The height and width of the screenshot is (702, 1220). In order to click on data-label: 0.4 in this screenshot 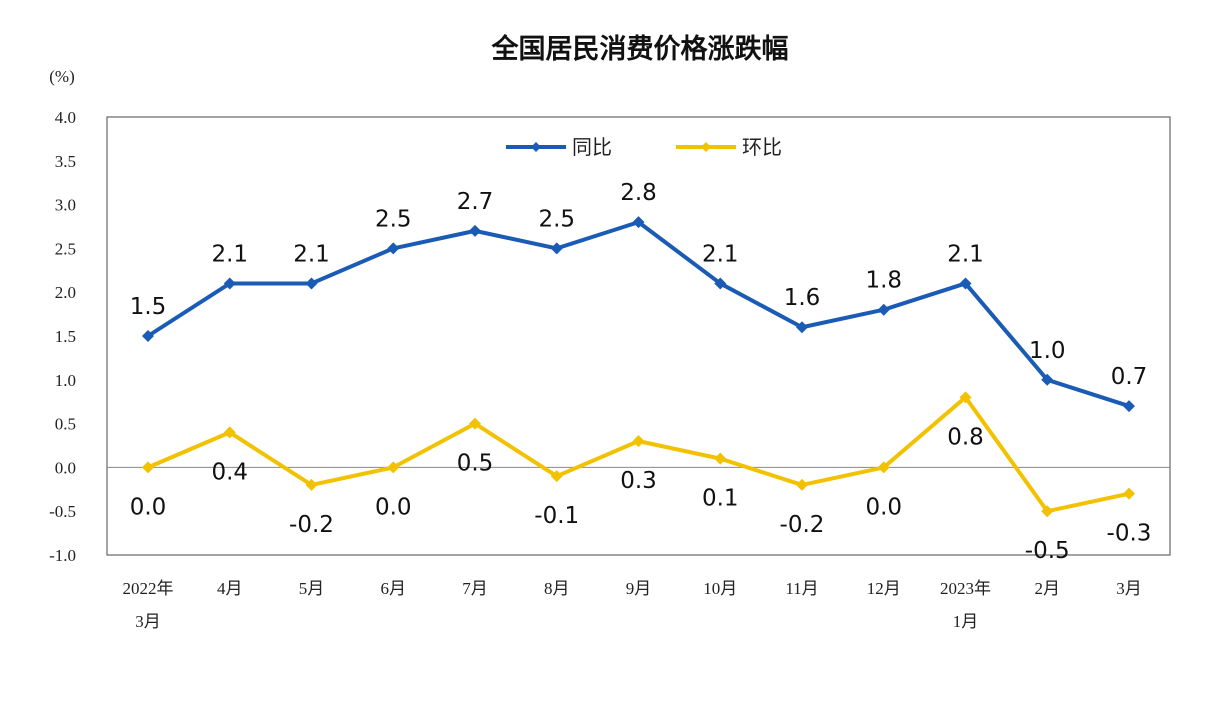, I will do `click(229, 472)`.